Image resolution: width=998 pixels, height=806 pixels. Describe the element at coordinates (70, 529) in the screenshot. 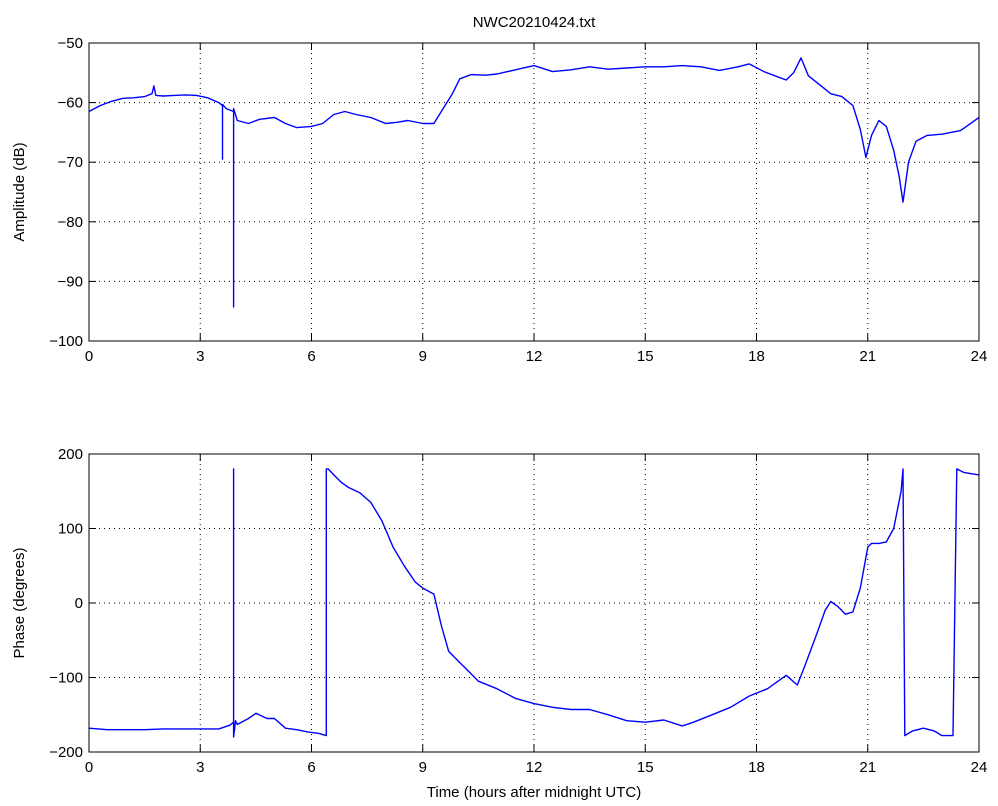

I see `phase-y-tick-label: 100` at that location.